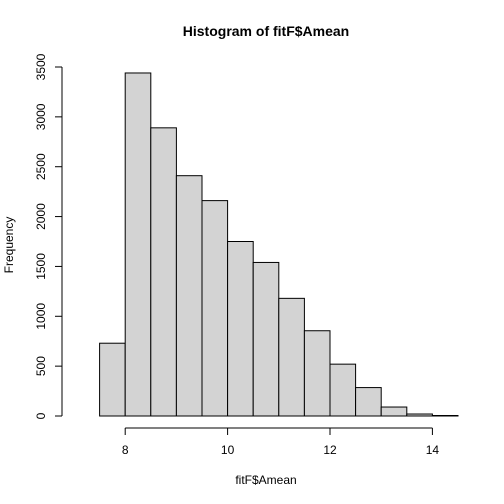 This screenshot has width=504, height=504. Describe the element at coordinates (41, 166) in the screenshot. I see `y-tick-label: 2500` at that location.